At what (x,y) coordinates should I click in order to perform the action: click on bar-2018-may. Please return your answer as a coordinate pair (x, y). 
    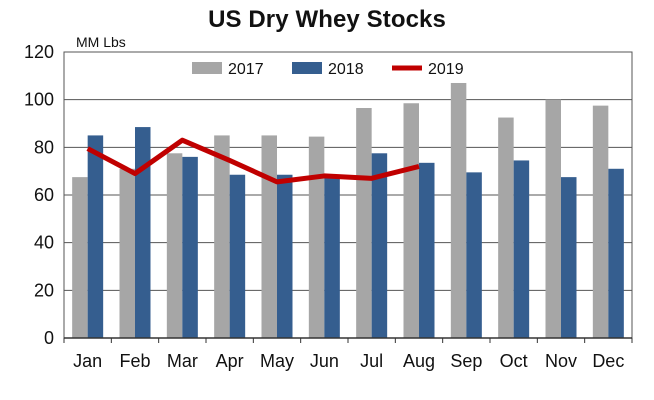
    Looking at the image, I should click on (285, 256).